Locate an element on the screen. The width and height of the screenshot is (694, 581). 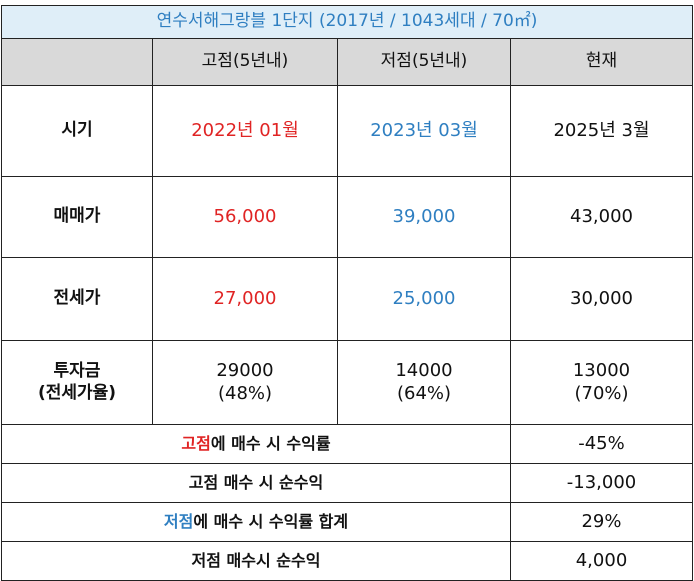
table-title: 연수서해그랑블 1단지 (2017년 / 1043세대 / 70㎡) is located at coordinates (347, 22).